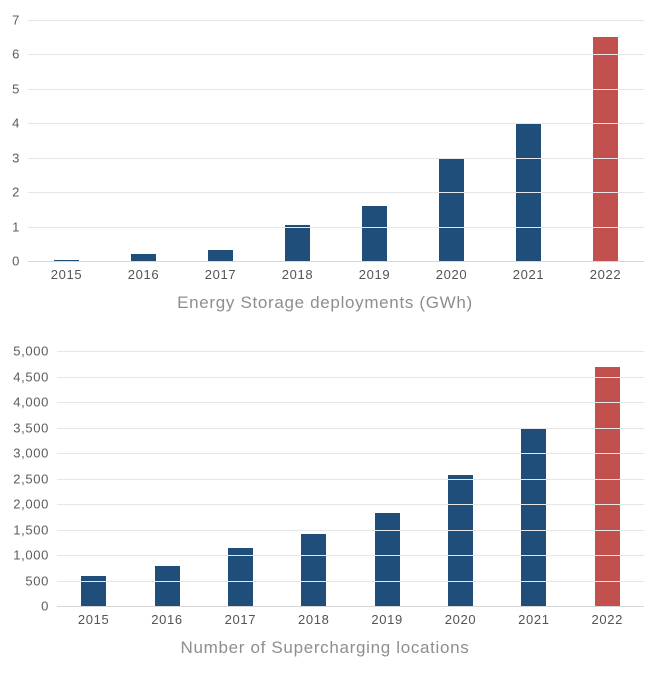 Image resolution: width=650 pixels, height=676 pixels. What do you see at coordinates (31, 478) in the screenshot?
I see `y-tick-label: 2,500` at bounding box center [31, 478].